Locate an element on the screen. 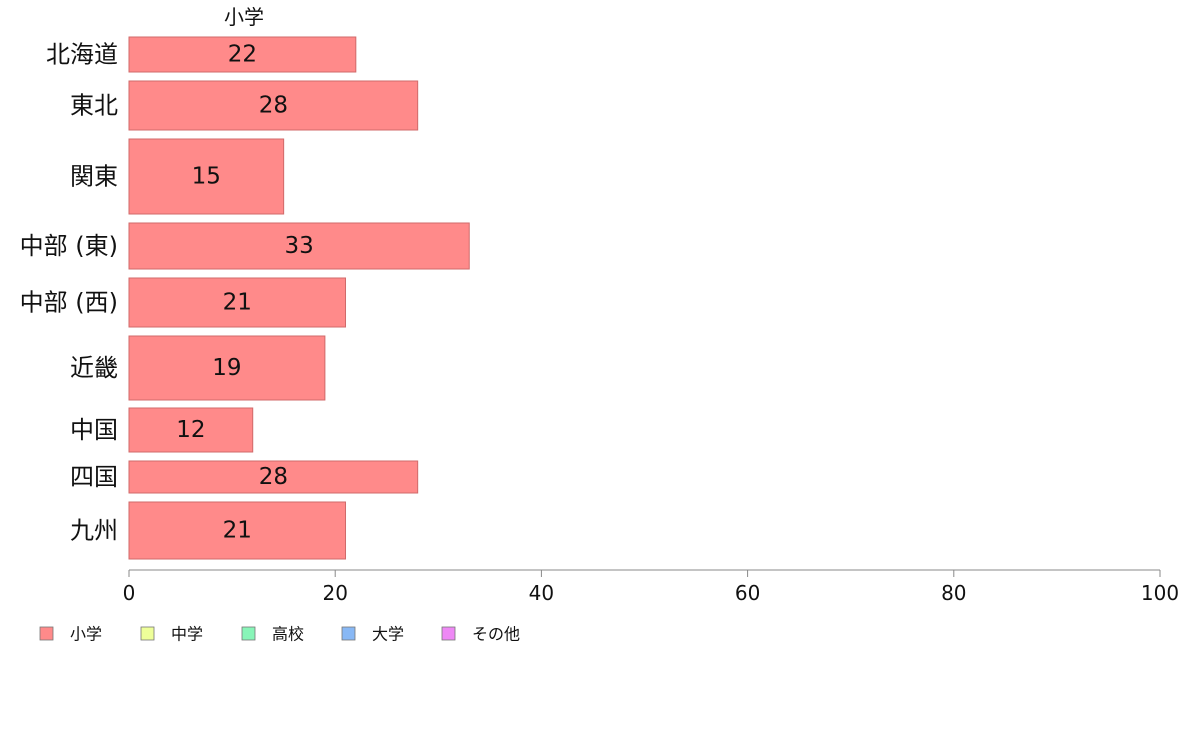  bar-value-label: 22 is located at coordinates (242, 55).